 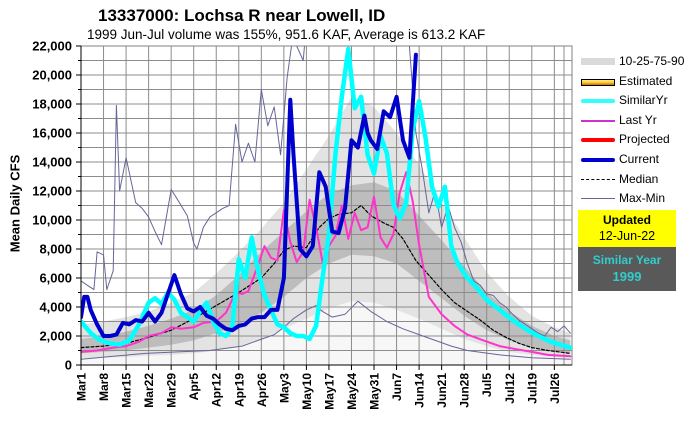 I want to click on series-max-min-min, so click(x=326, y=330).